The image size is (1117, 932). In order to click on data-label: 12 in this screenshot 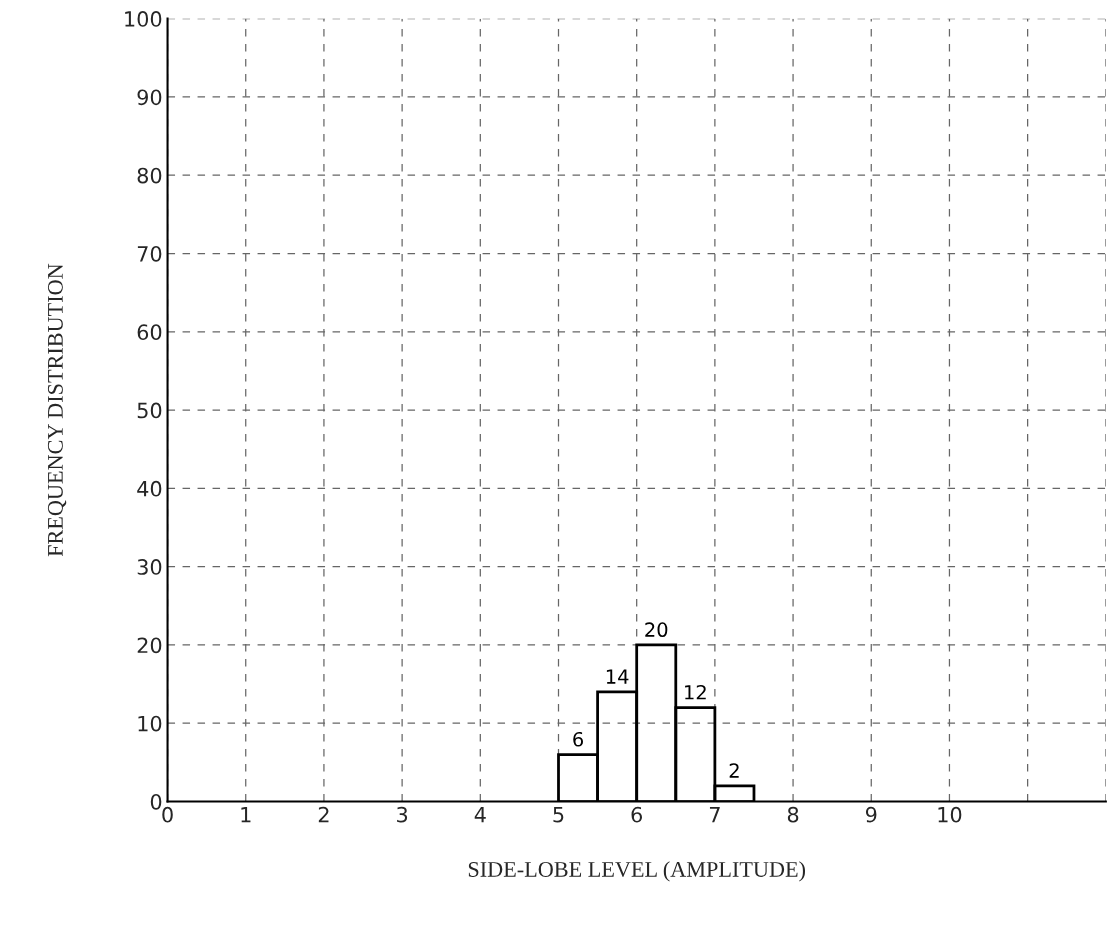, I will do `click(695, 692)`.